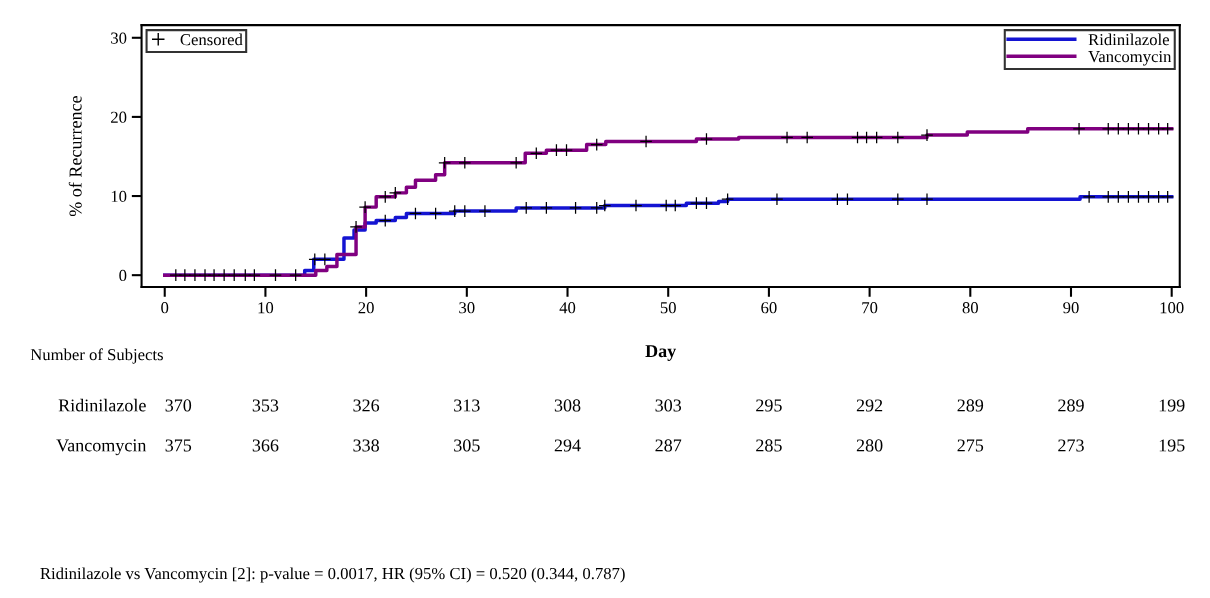  I want to click on x-tick-label: 50, so click(668, 308).